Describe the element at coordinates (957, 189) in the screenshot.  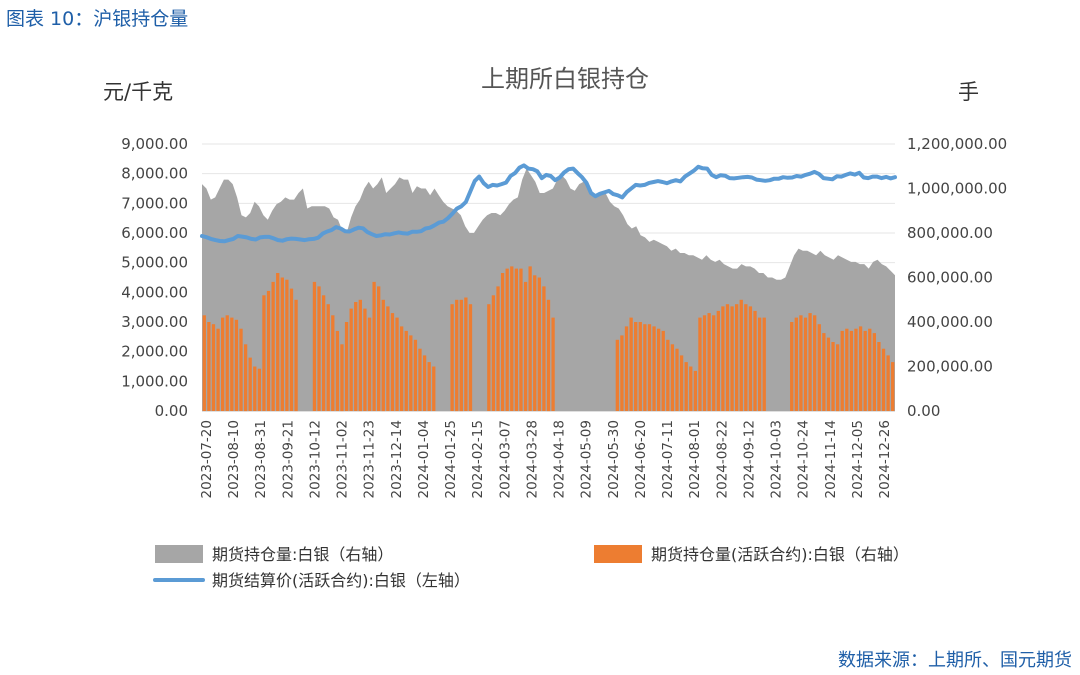
I see `right-axis-tick-label: 1,000,000.00` at that location.